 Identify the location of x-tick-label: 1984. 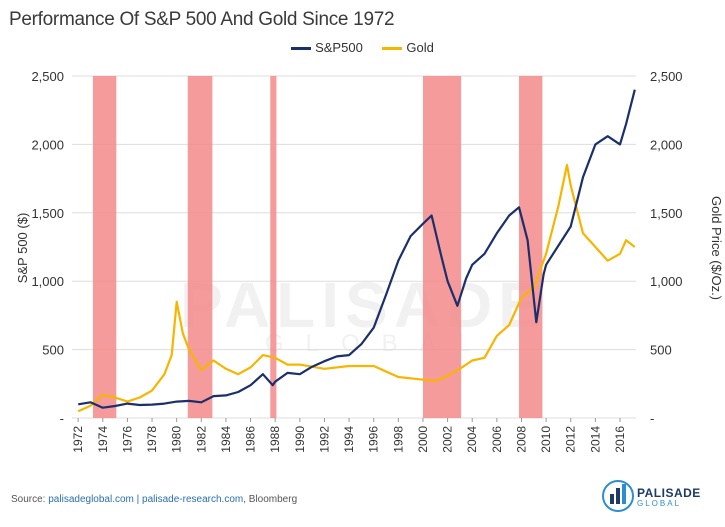
(226, 439).